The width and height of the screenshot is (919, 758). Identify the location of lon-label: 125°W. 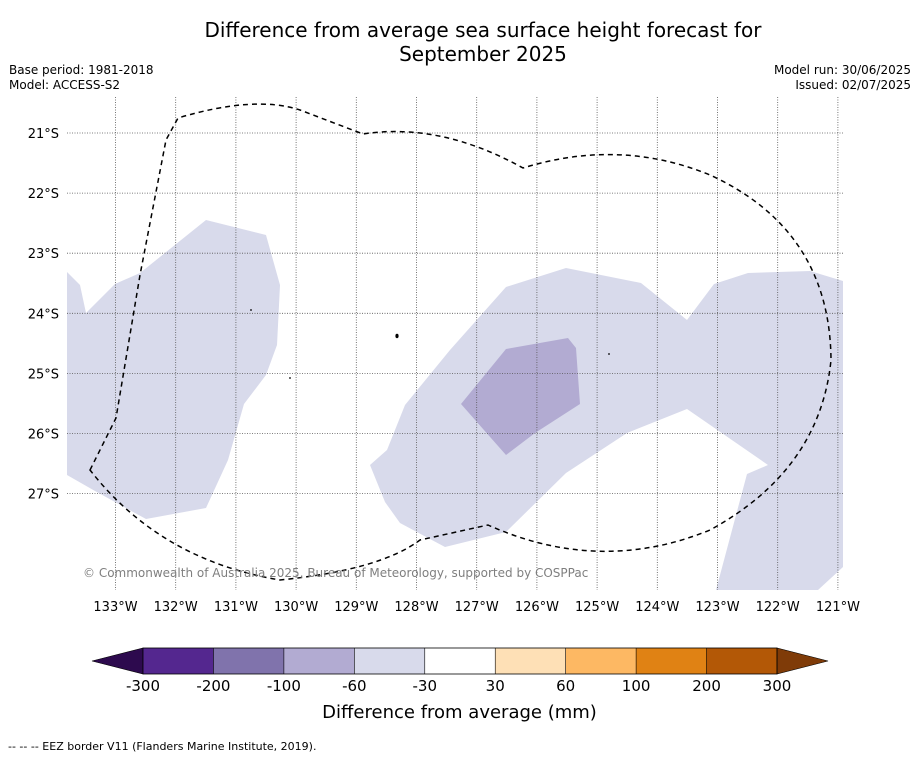
(597, 607).